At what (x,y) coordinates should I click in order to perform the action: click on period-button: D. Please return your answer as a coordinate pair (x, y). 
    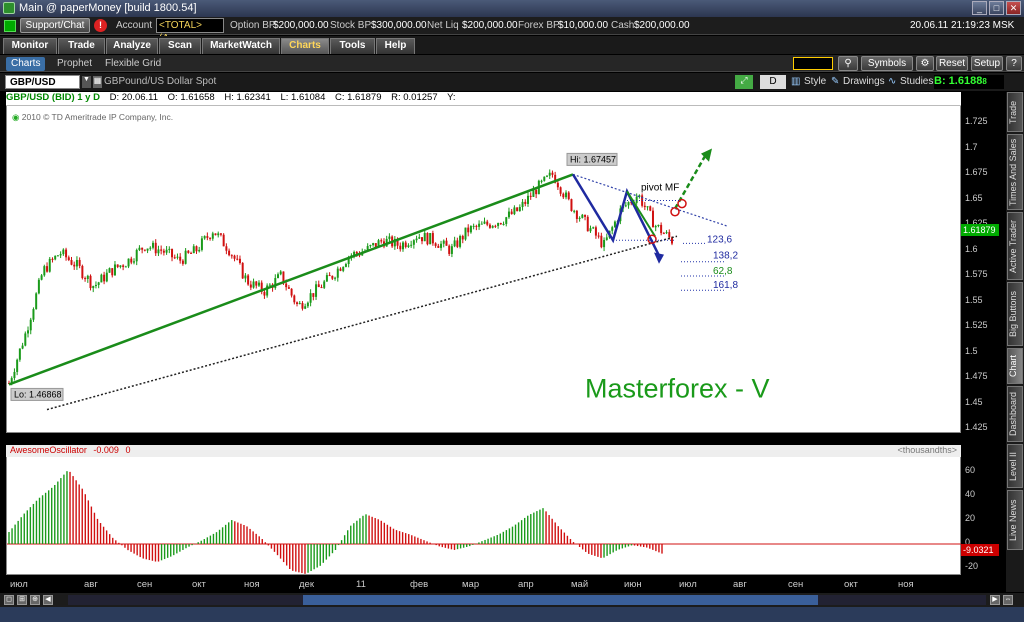
    Looking at the image, I should click on (773, 82).